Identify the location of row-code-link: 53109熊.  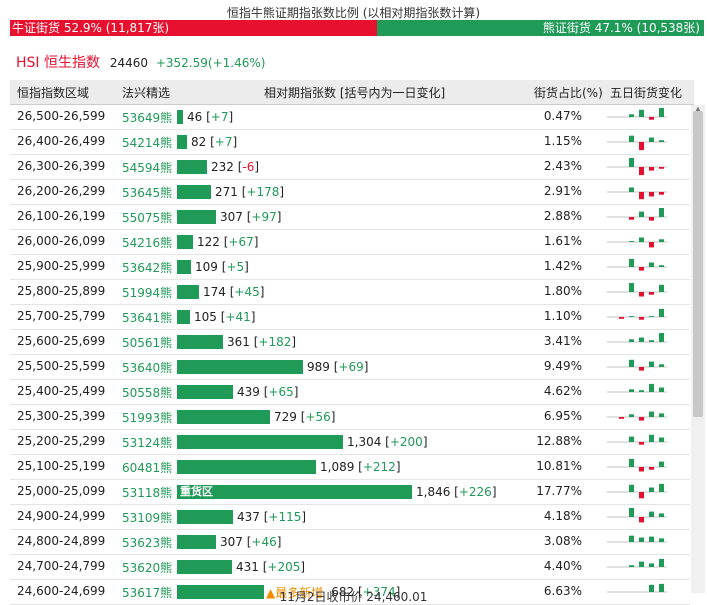
(147, 518).